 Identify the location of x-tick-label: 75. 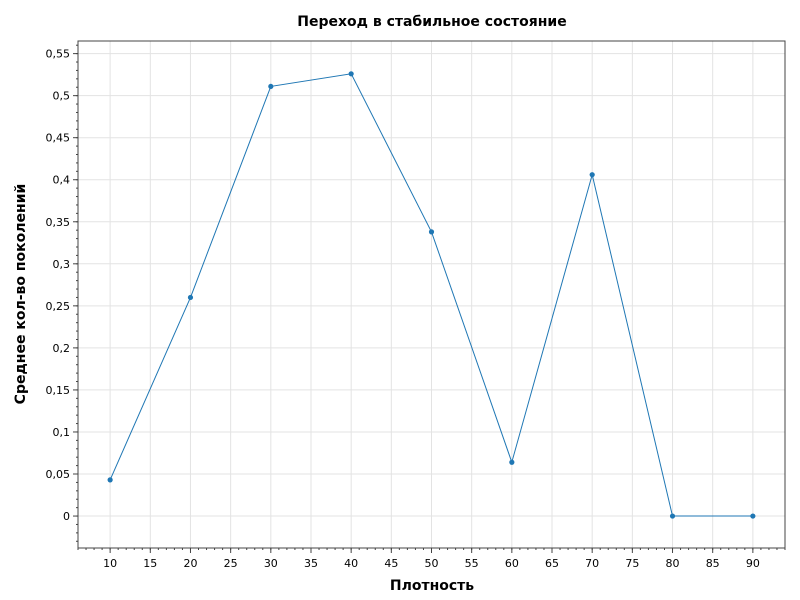
(632, 563).